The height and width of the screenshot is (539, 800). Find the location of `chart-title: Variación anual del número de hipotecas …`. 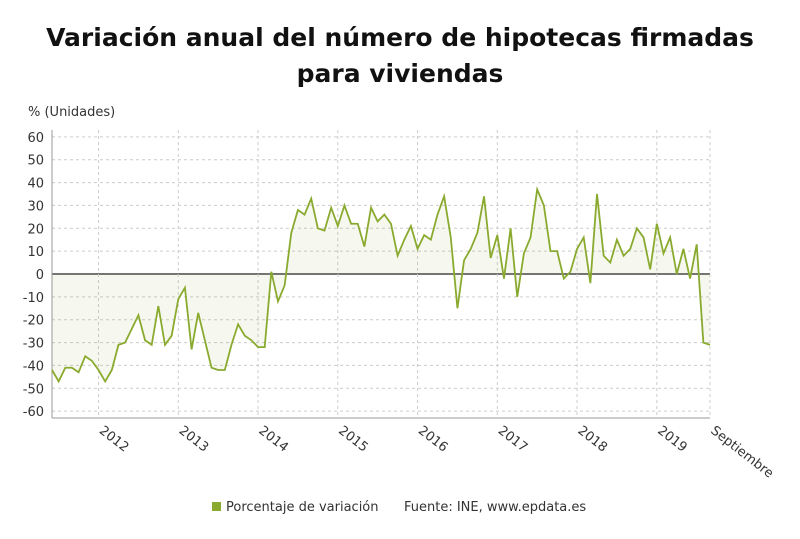

chart-title: Variación anual del número de hipotecas … is located at coordinates (400, 55).